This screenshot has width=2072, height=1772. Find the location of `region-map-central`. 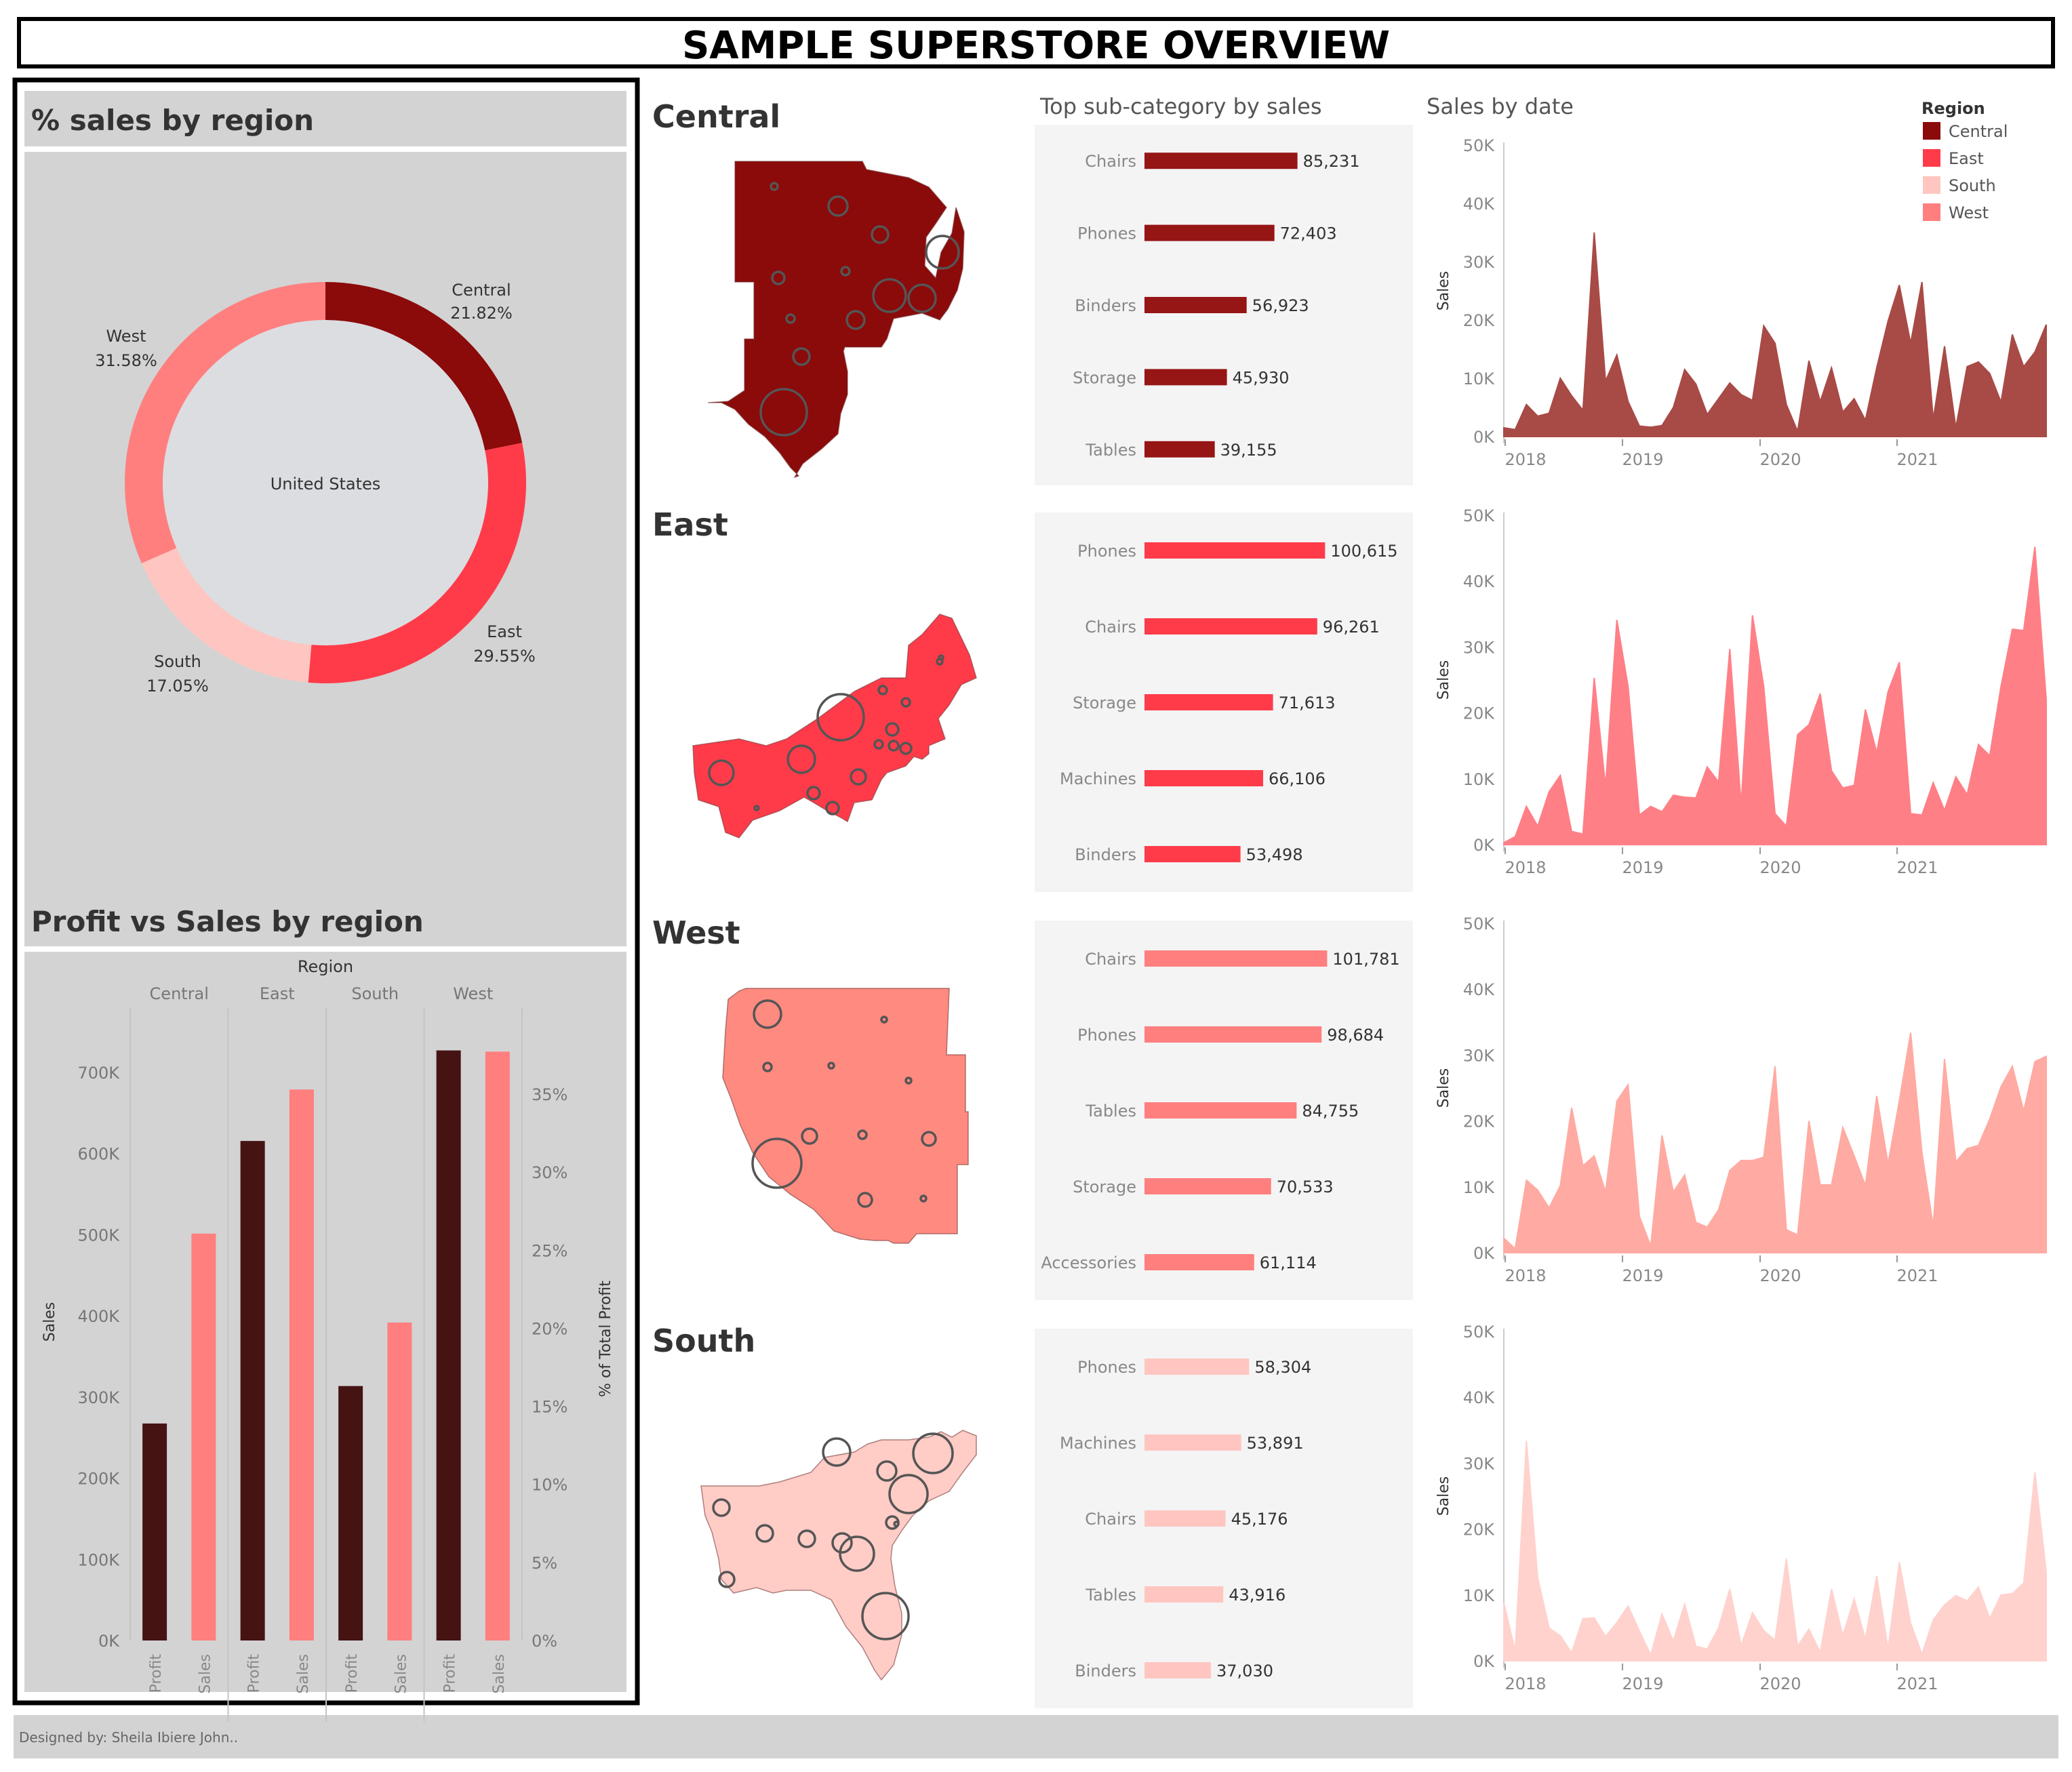

region-map-central is located at coordinates (836, 320).